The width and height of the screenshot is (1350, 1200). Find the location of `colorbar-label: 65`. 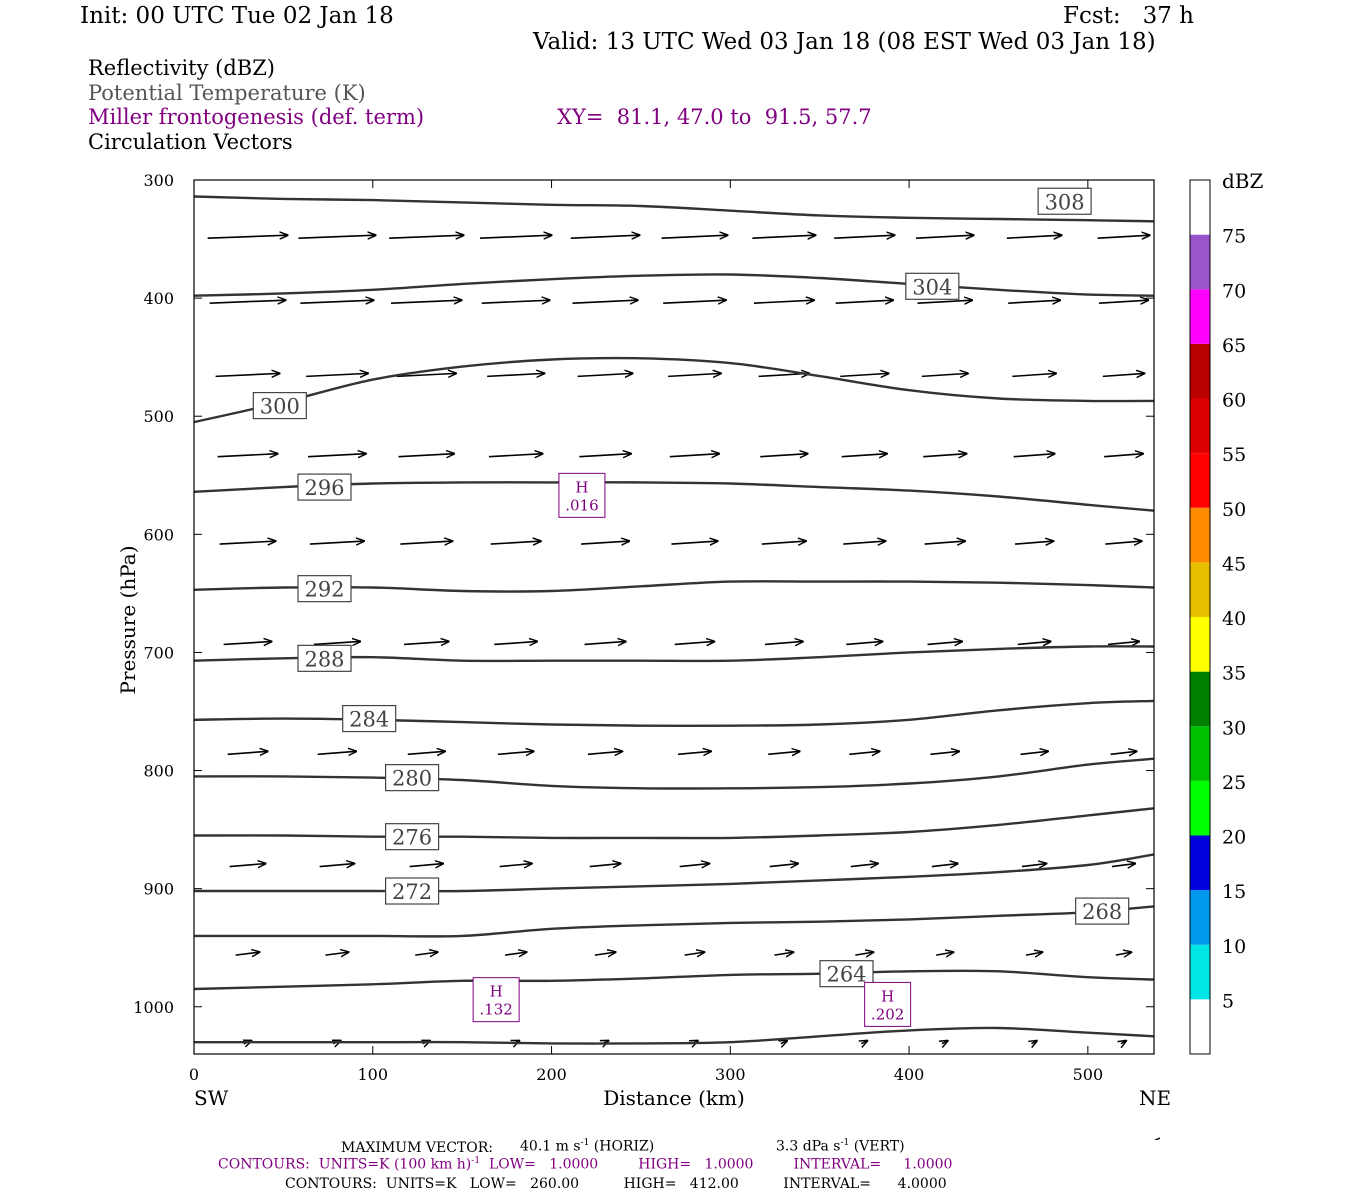

colorbar-label: 65 is located at coordinates (1234, 346).